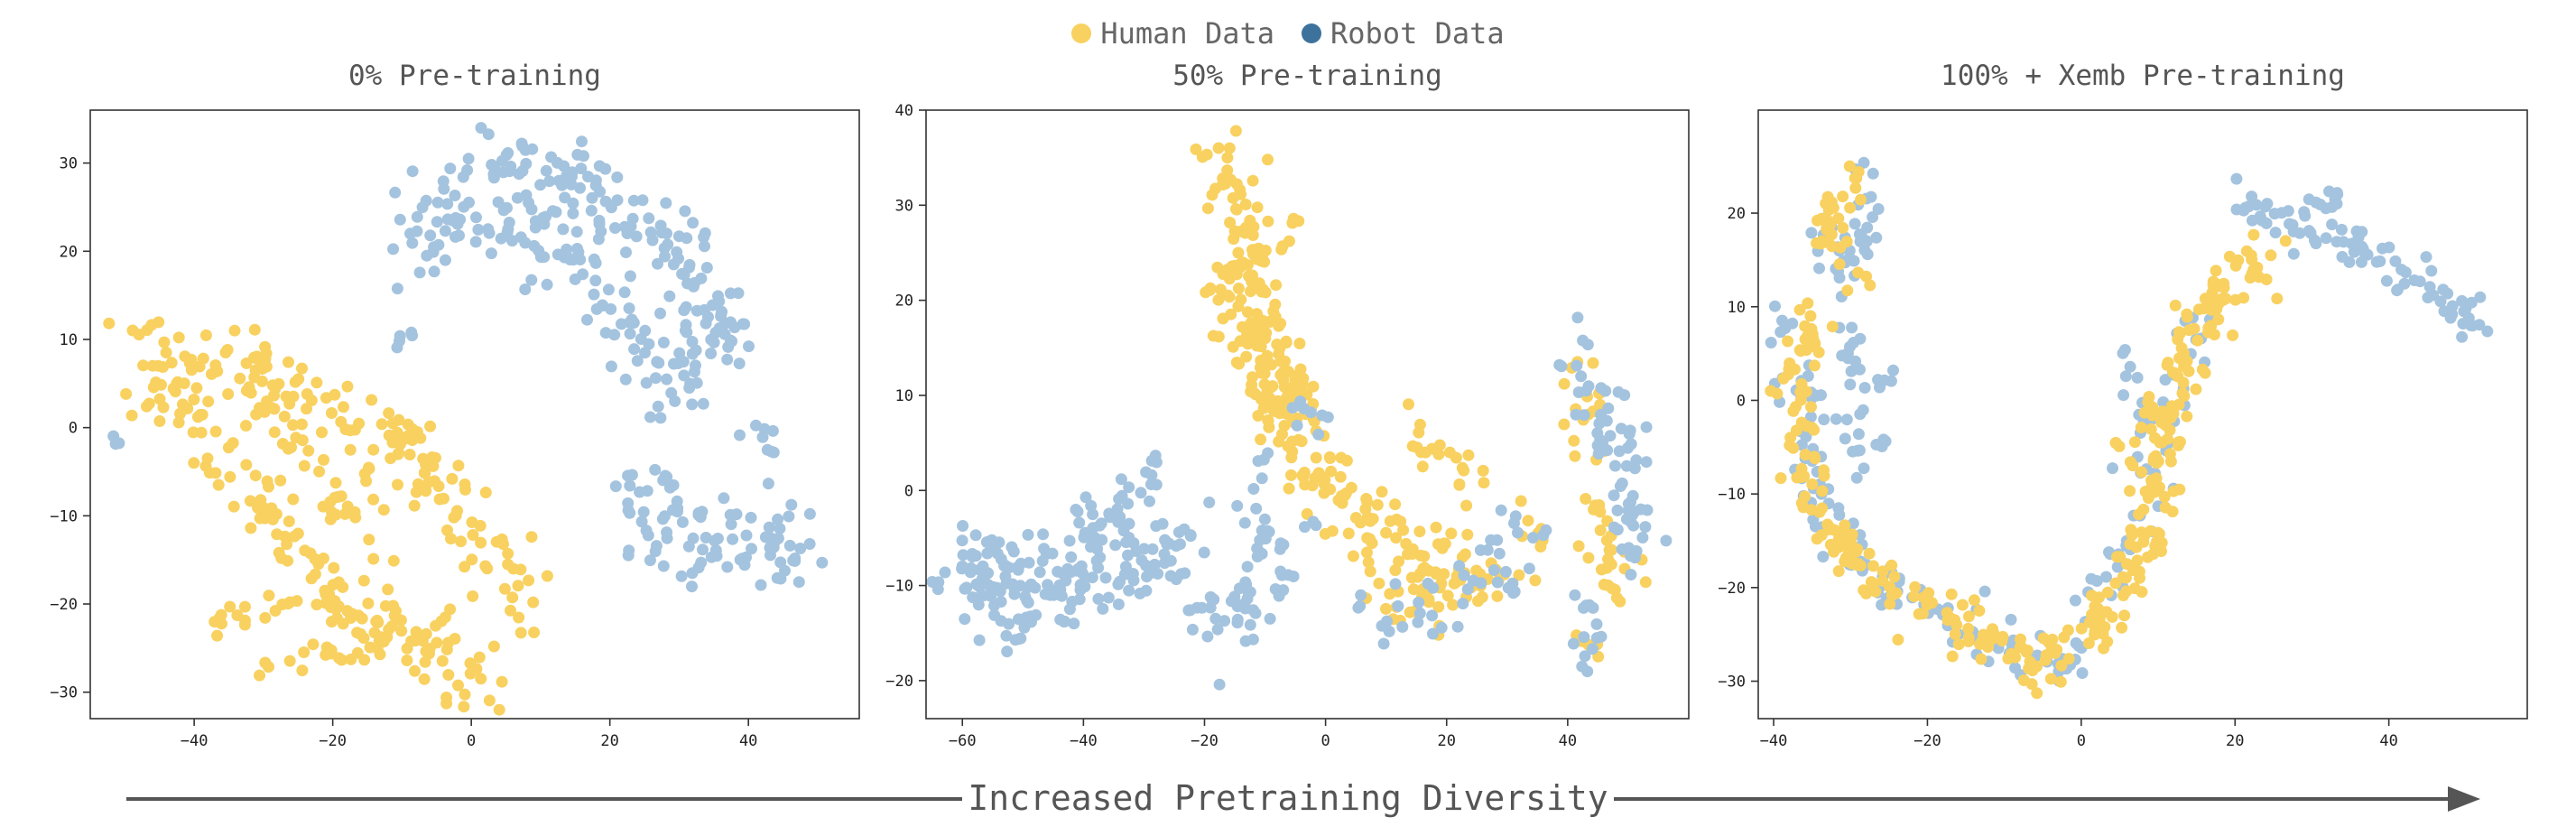 The height and width of the screenshot is (836, 2576). What do you see at coordinates (2082, 740) in the screenshot?
I see `x-tick-label: 0` at bounding box center [2082, 740].